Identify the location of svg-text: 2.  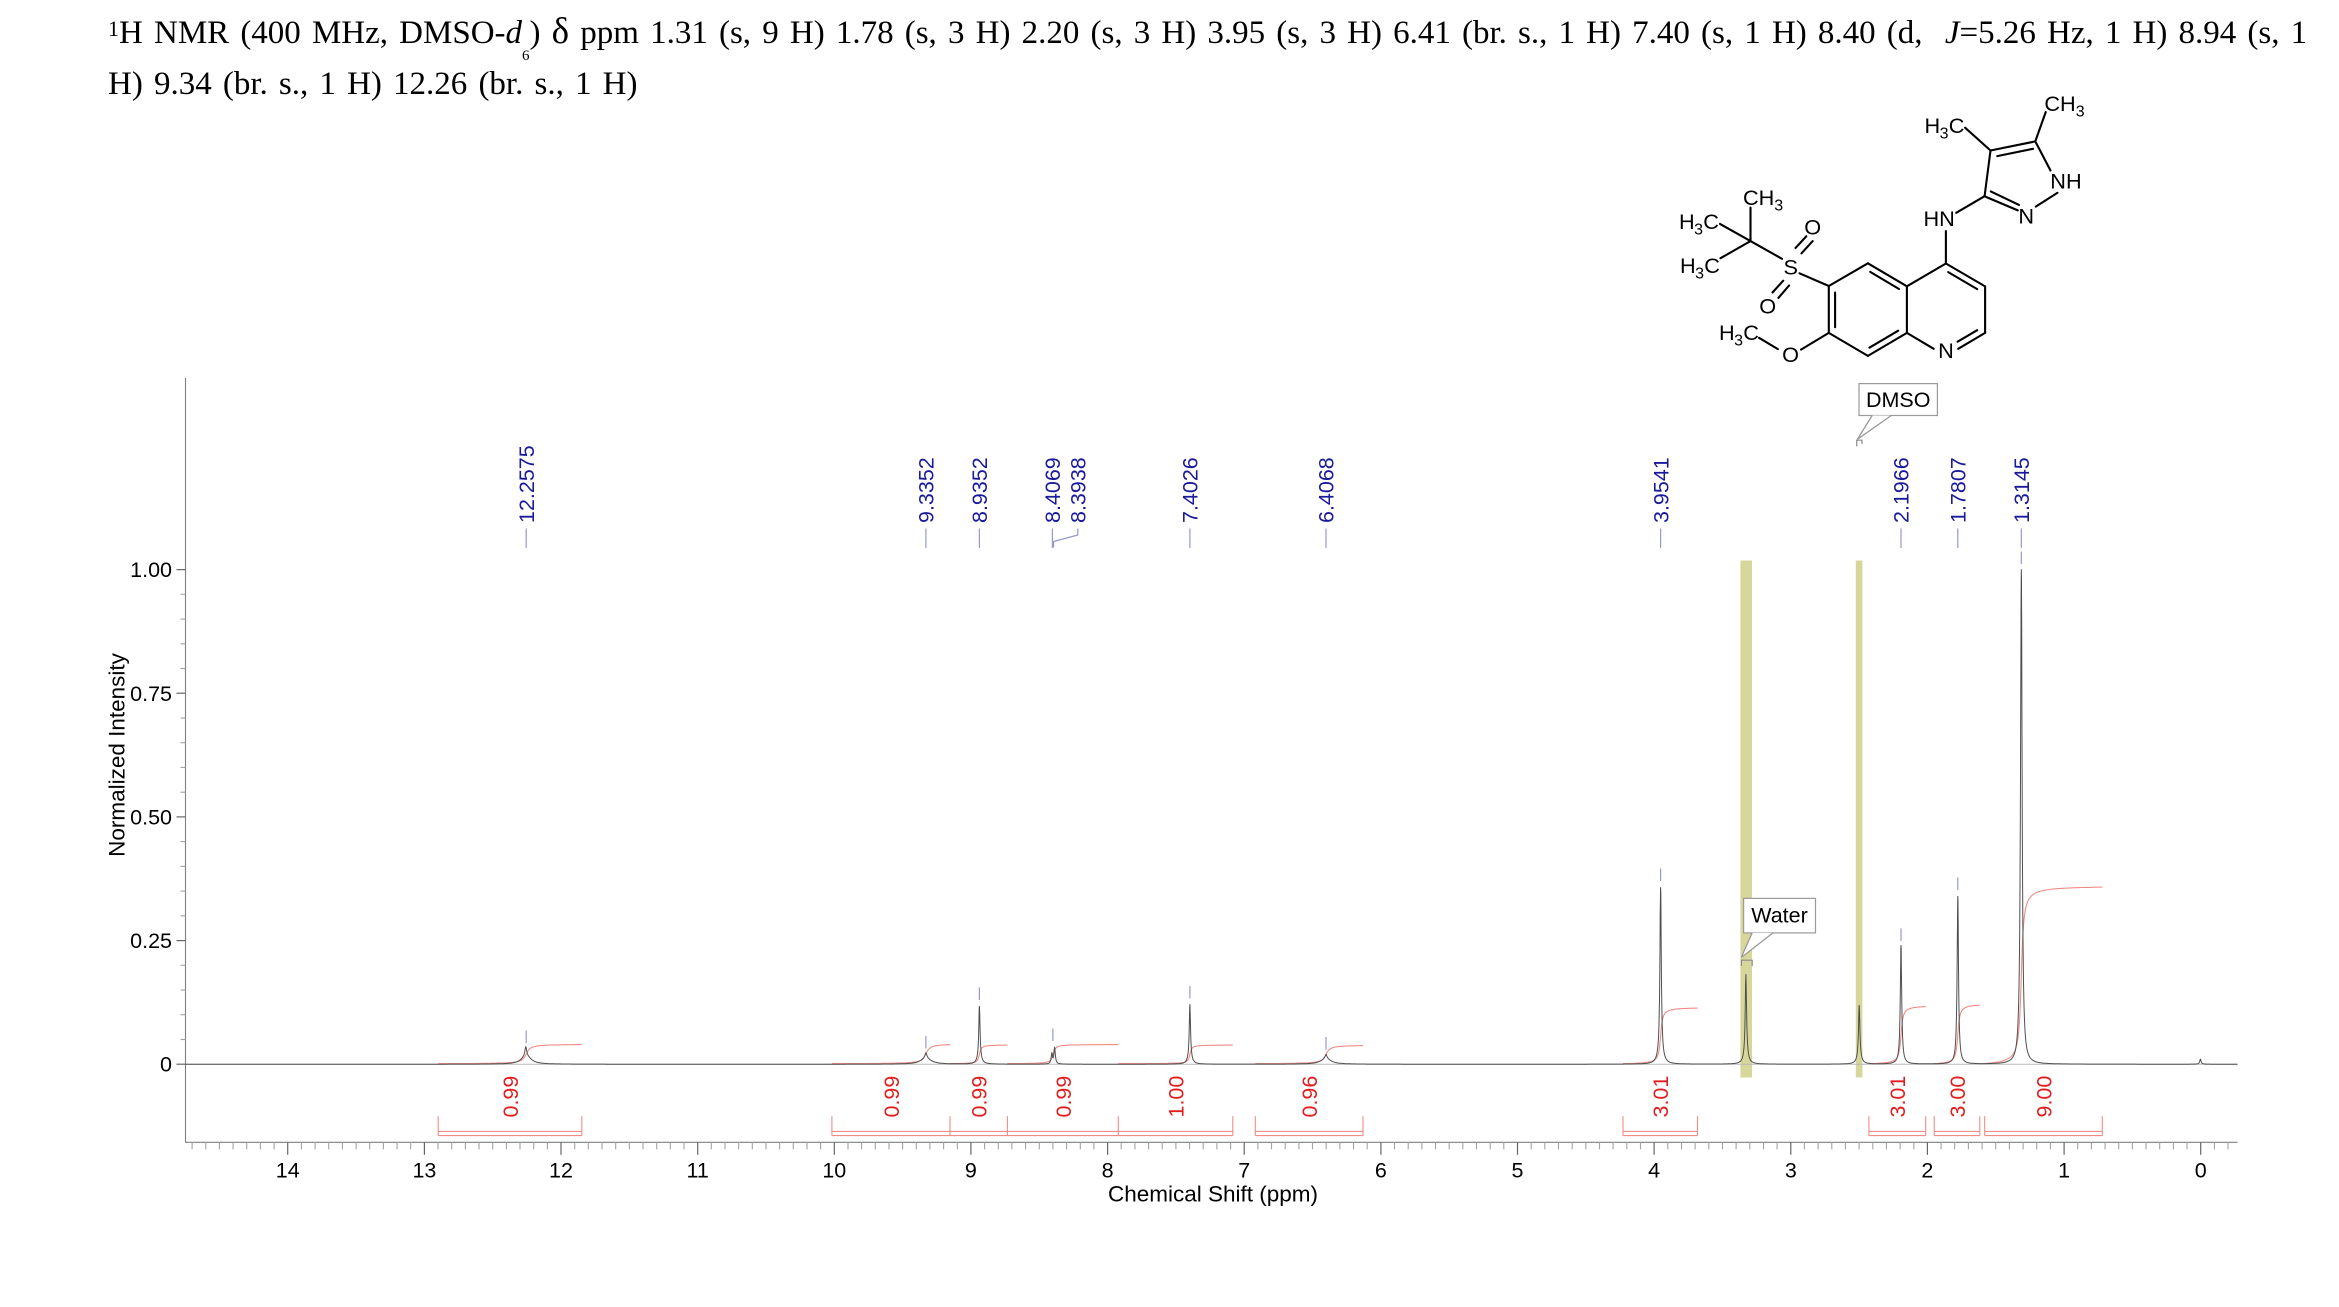
(1927, 1171).